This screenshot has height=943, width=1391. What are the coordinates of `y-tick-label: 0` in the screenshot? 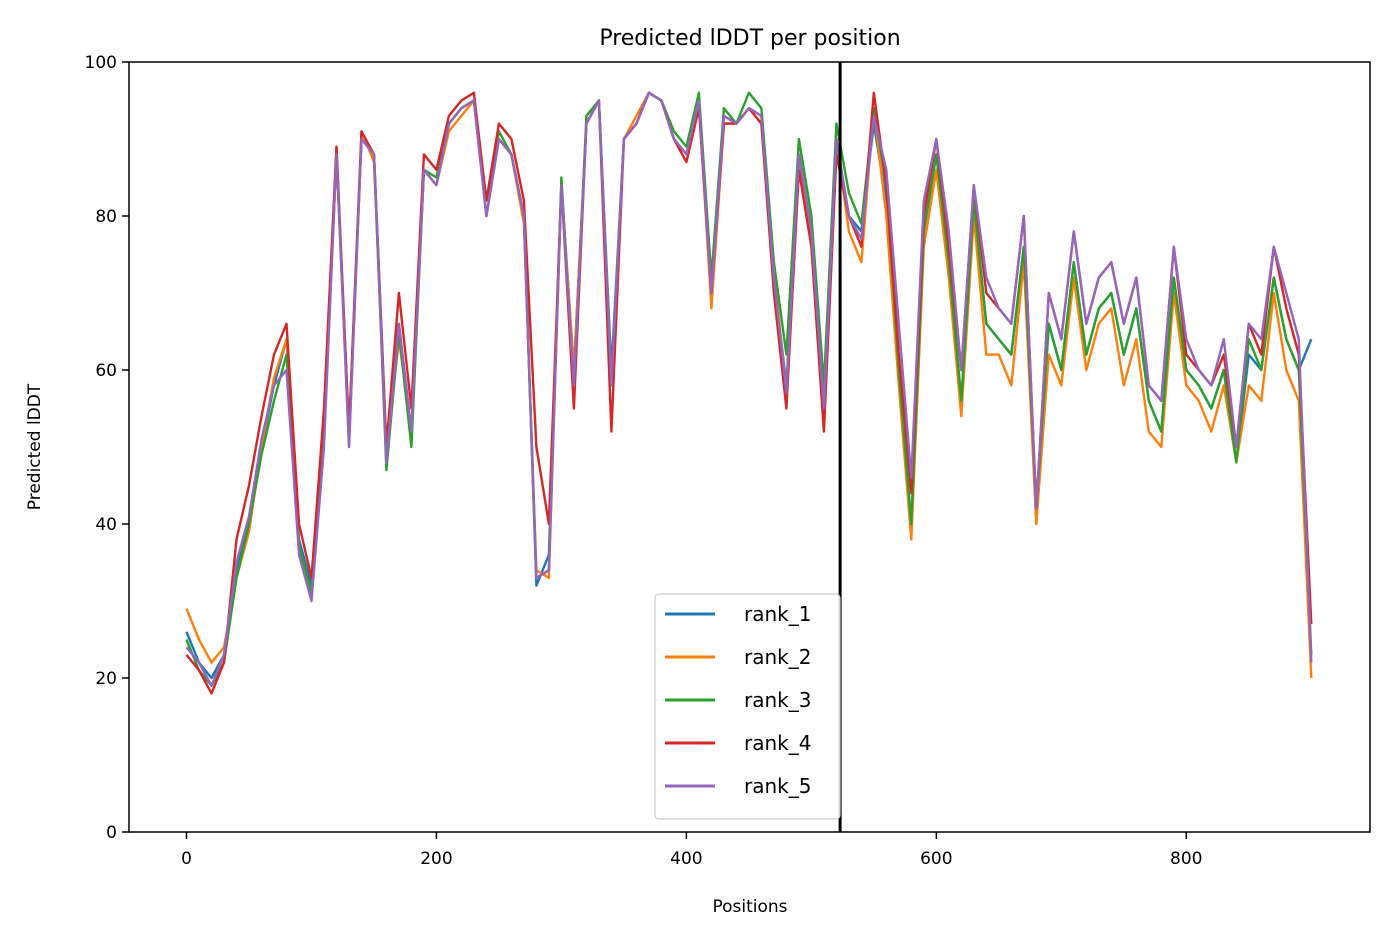 It's located at (111, 833).